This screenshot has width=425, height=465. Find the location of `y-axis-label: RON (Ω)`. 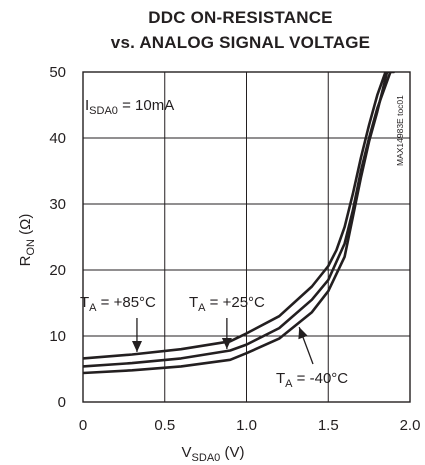

y-axis-label: RON (Ω) is located at coordinates (27, 240).